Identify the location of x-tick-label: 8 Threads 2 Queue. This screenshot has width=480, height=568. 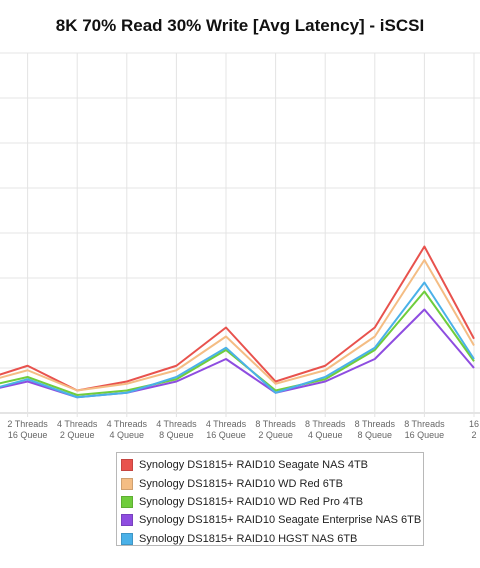
(275, 429).